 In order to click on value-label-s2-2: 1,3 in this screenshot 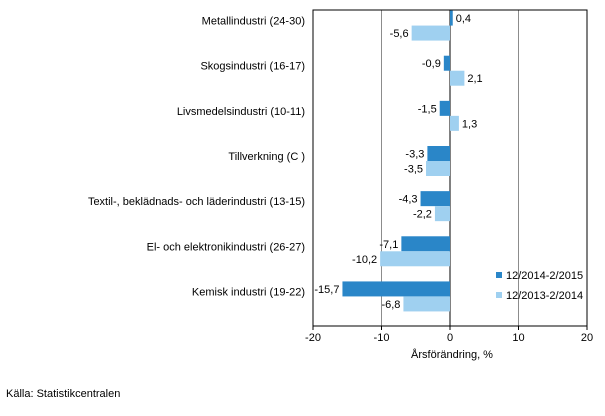, I will do `click(469, 124)`.